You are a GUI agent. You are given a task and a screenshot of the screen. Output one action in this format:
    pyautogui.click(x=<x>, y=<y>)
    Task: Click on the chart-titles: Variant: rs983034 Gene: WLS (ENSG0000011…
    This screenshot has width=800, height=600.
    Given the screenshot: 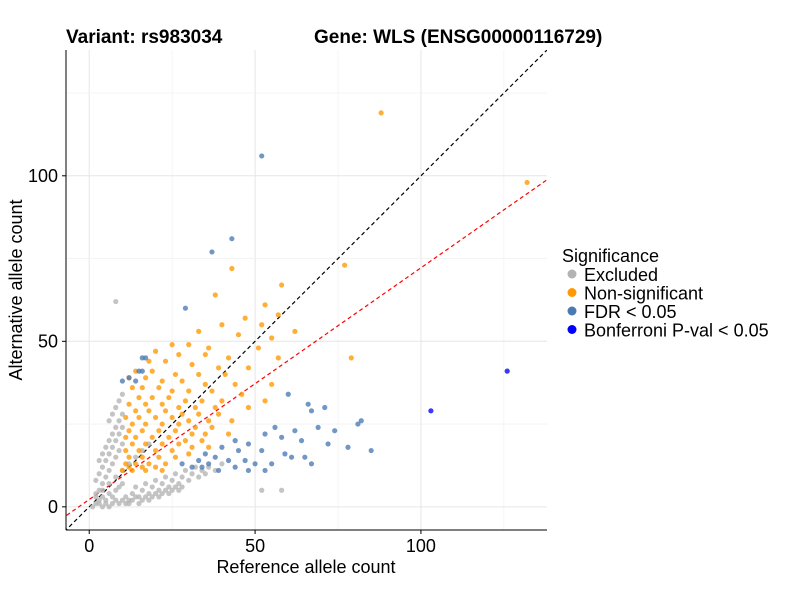 What is the action you would take?
    pyautogui.click(x=334, y=37)
    